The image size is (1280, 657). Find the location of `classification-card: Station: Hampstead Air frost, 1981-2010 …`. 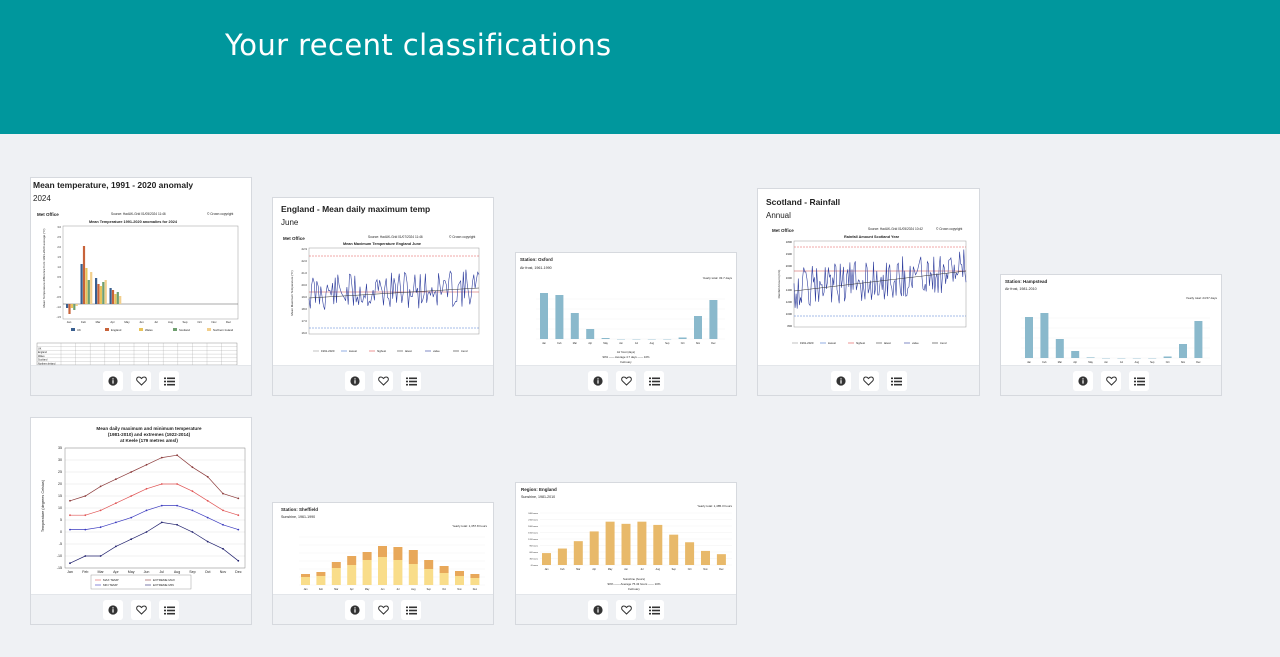

classification-card: Station: Hampstead Air frost, 1981-2010 … is located at coordinates (1111, 335).